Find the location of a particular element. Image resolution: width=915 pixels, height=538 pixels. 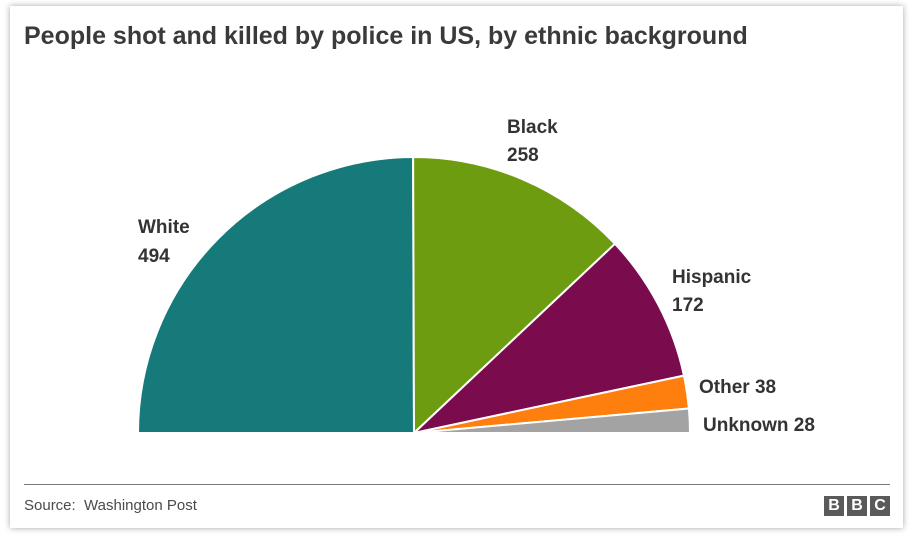

bbc-logo: B B C is located at coordinates (857, 506).